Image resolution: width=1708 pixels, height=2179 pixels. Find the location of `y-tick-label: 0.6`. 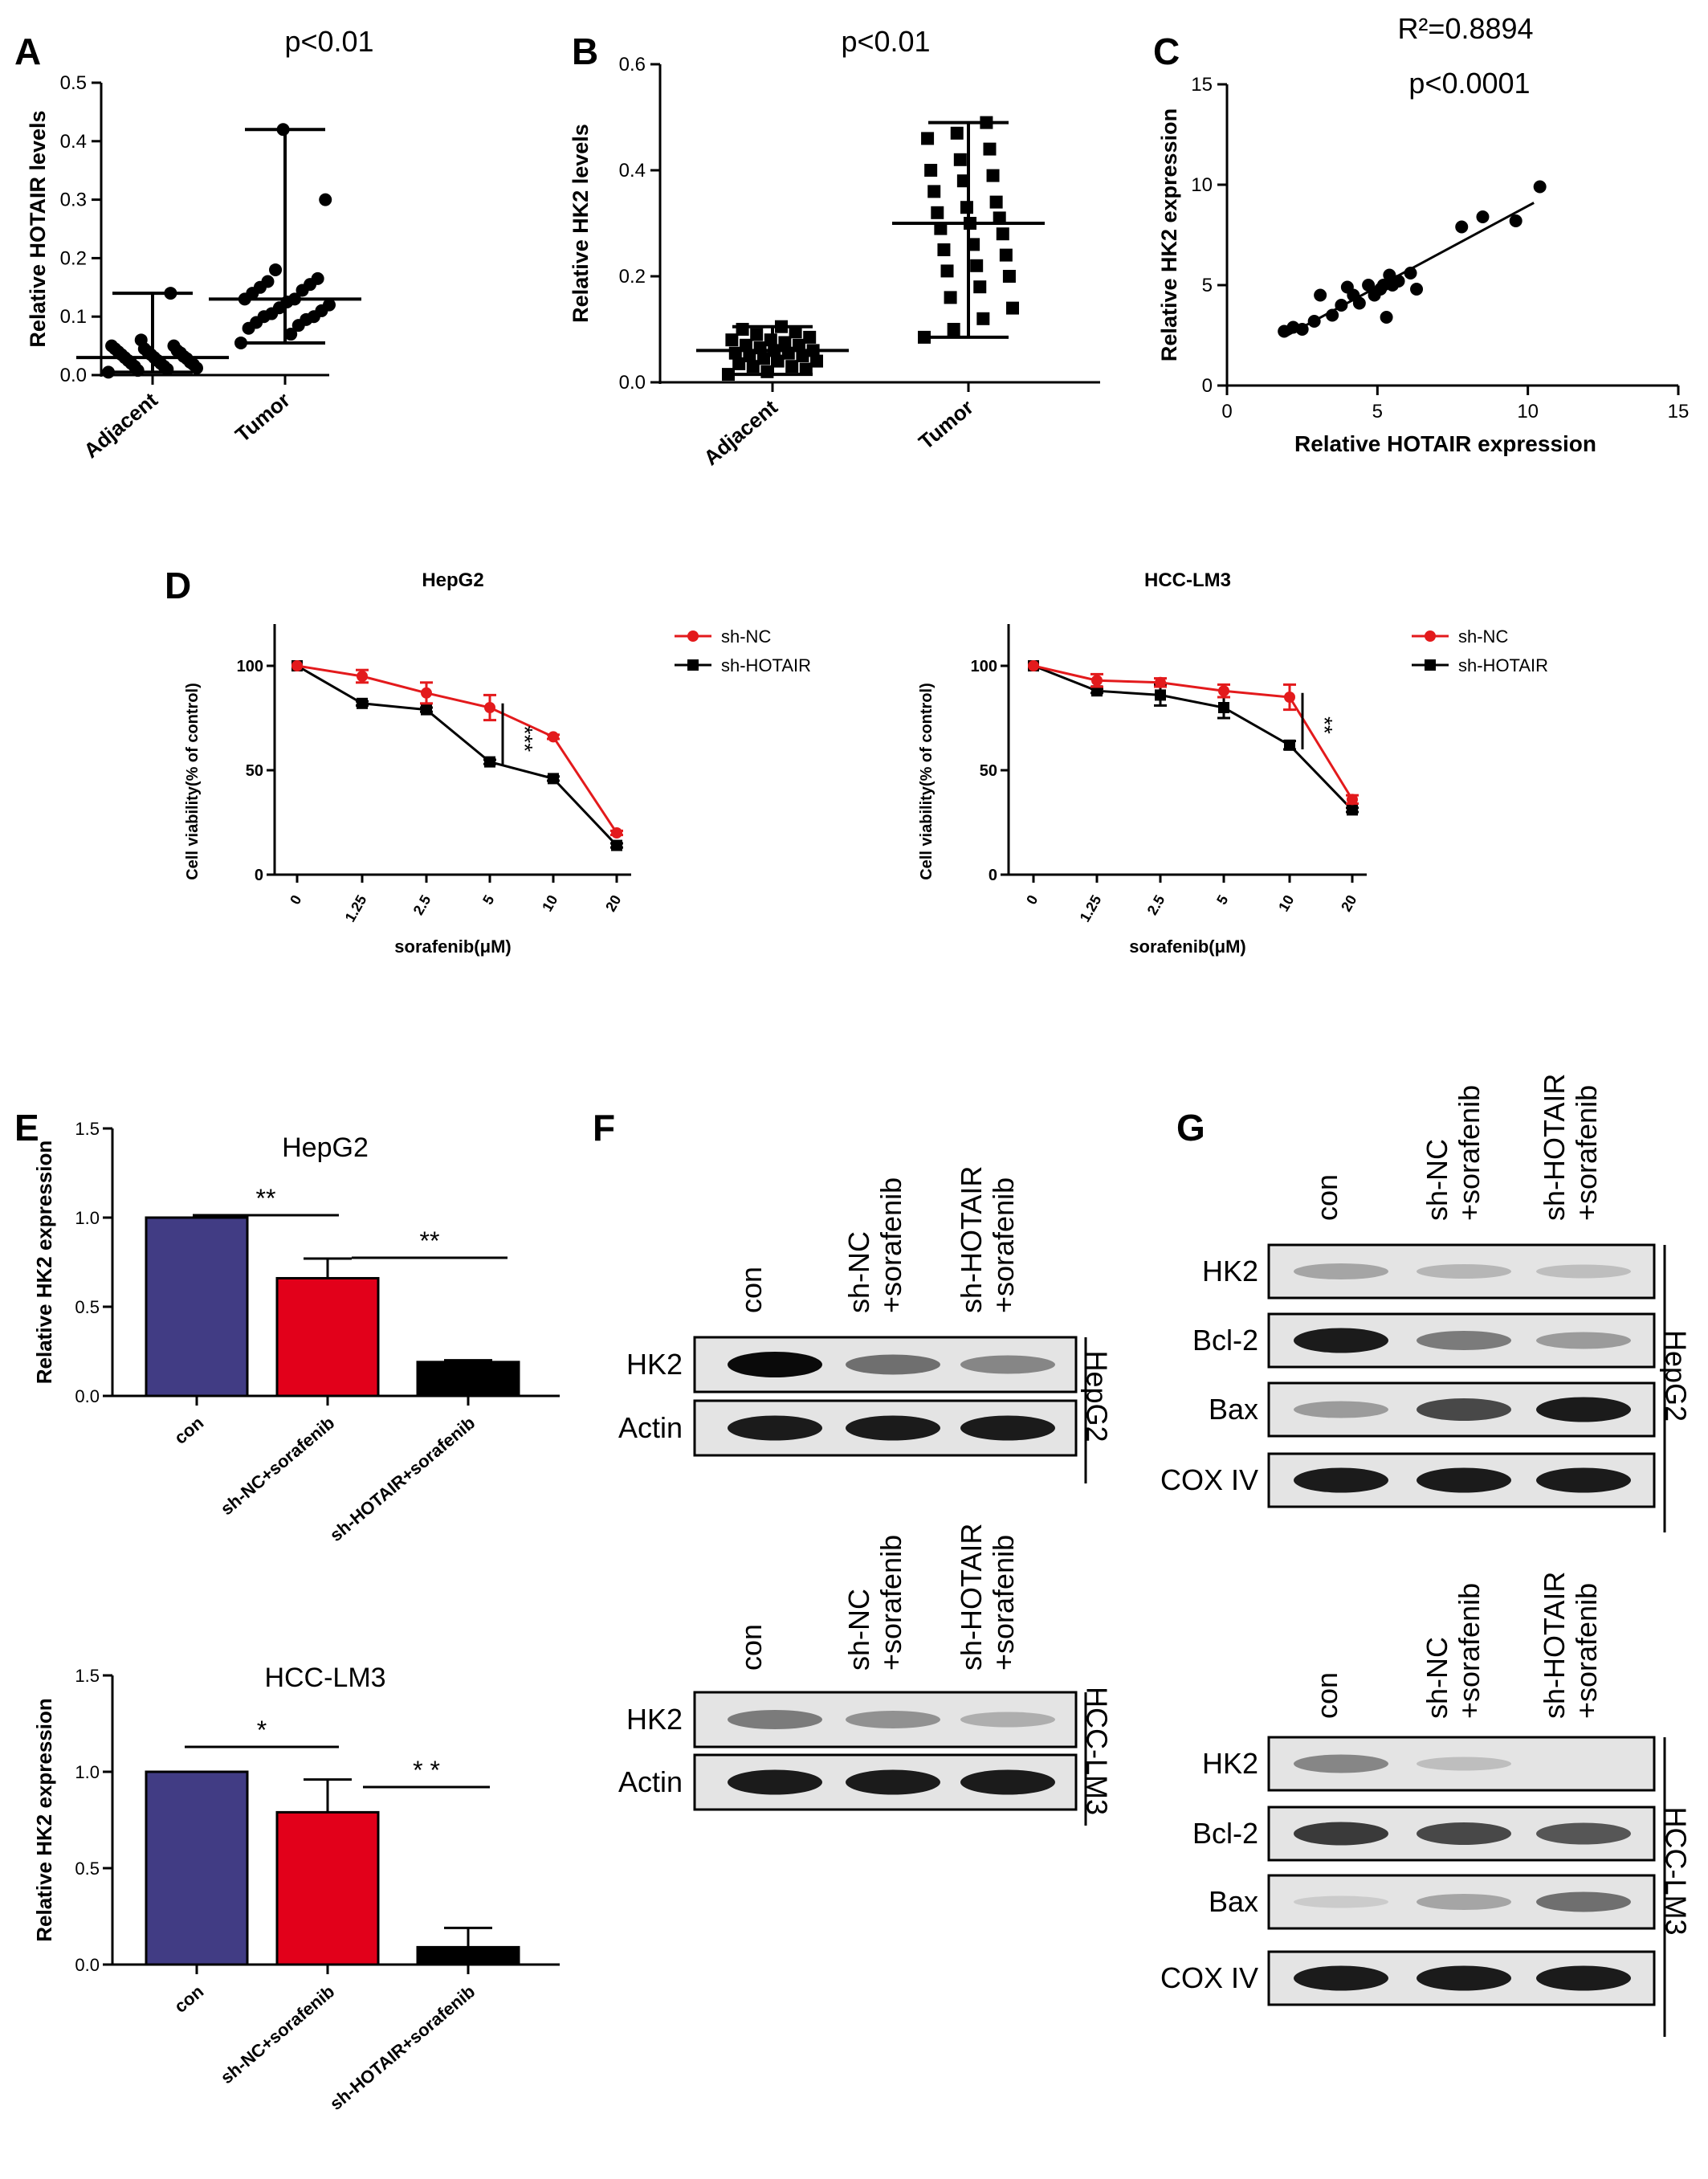

y-tick-label: 0.6 is located at coordinates (632, 64).